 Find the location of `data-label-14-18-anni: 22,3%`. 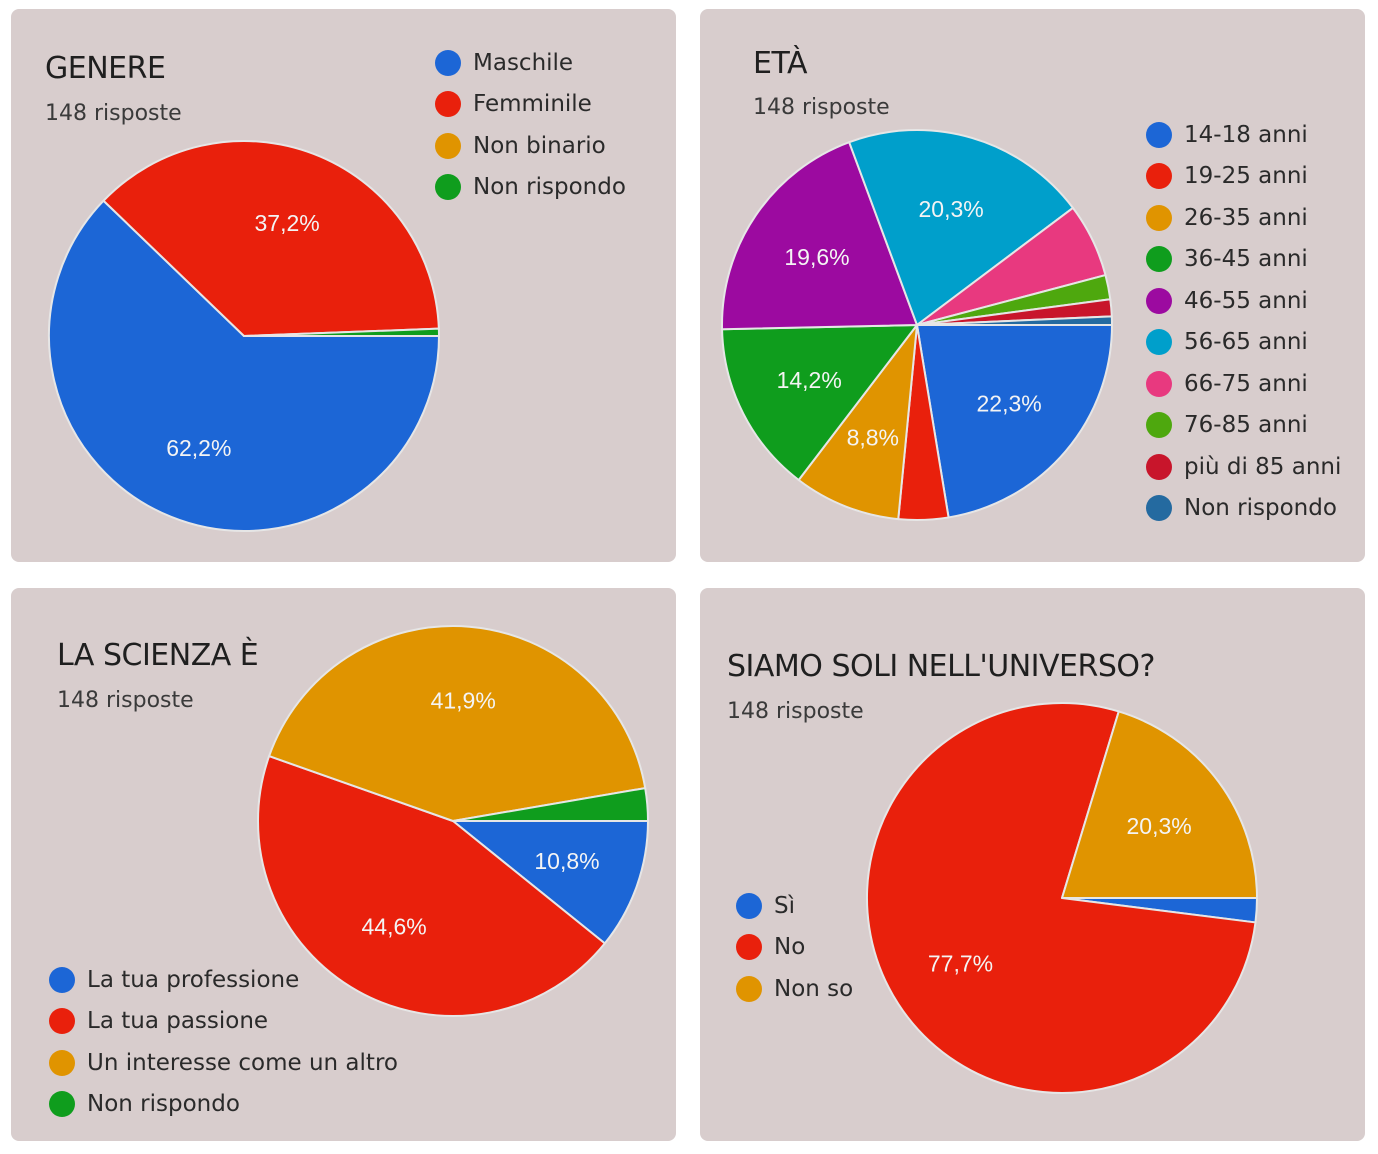

data-label-14-18-anni: 22,3% is located at coordinates (1008, 403).